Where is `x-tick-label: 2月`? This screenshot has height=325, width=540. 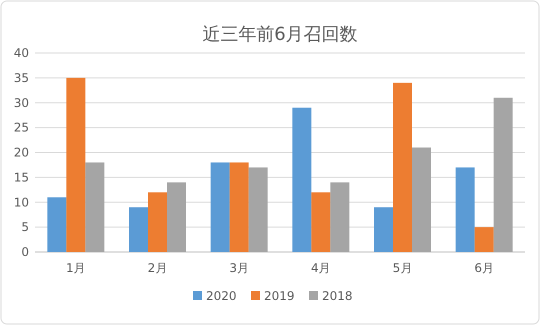 x-tick-label: 2月 is located at coordinates (158, 268).